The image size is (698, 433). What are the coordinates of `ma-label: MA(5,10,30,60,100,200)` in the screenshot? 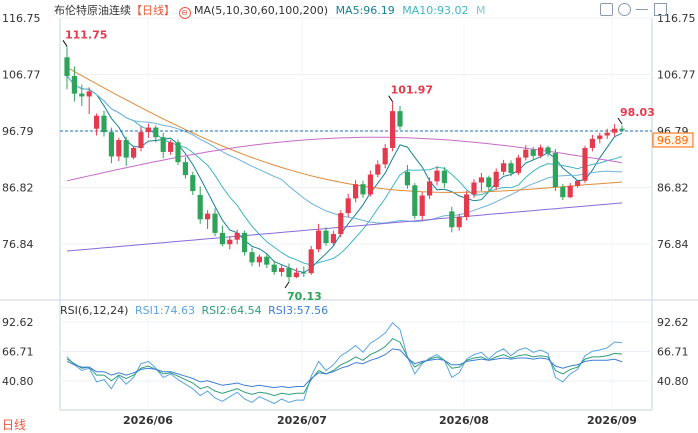 It's located at (261, 10).